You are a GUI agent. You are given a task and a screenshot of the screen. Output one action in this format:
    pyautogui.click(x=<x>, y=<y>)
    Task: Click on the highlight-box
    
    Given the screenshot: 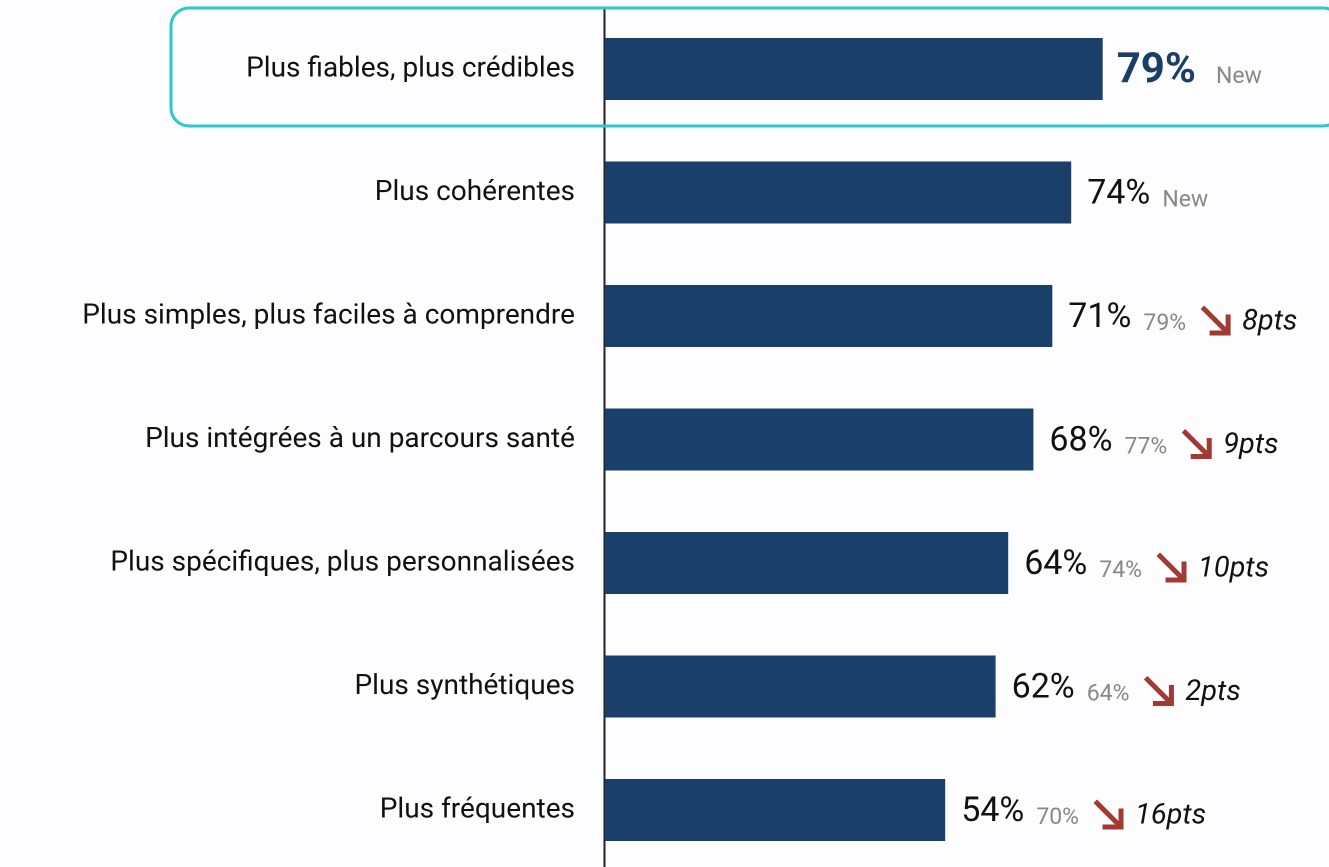 What is the action you would take?
    pyautogui.click(x=749, y=67)
    